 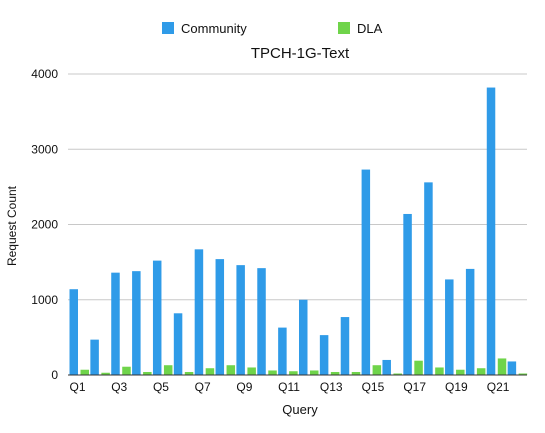 What do you see at coordinates (370, 28) in the screenshot?
I see `legend-label-dla: DLA` at bounding box center [370, 28].